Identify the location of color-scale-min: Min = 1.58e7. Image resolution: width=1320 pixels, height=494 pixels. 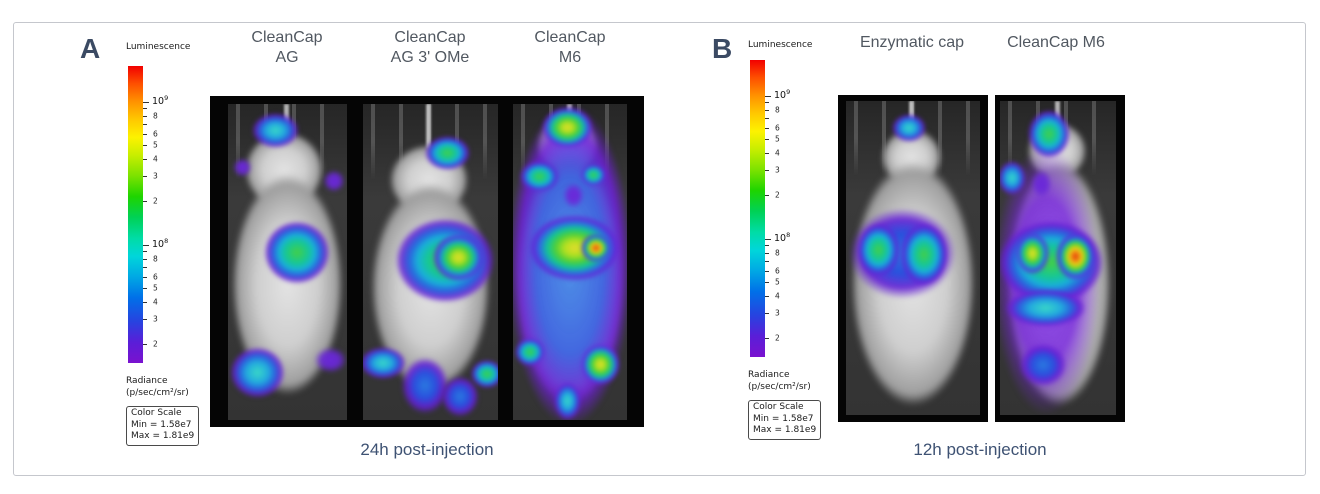
(161, 424).